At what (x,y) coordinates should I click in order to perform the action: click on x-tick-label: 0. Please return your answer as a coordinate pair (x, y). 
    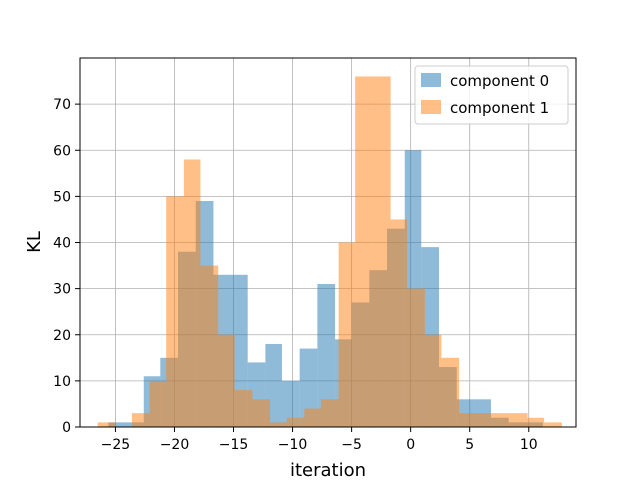
    Looking at the image, I should click on (410, 445).